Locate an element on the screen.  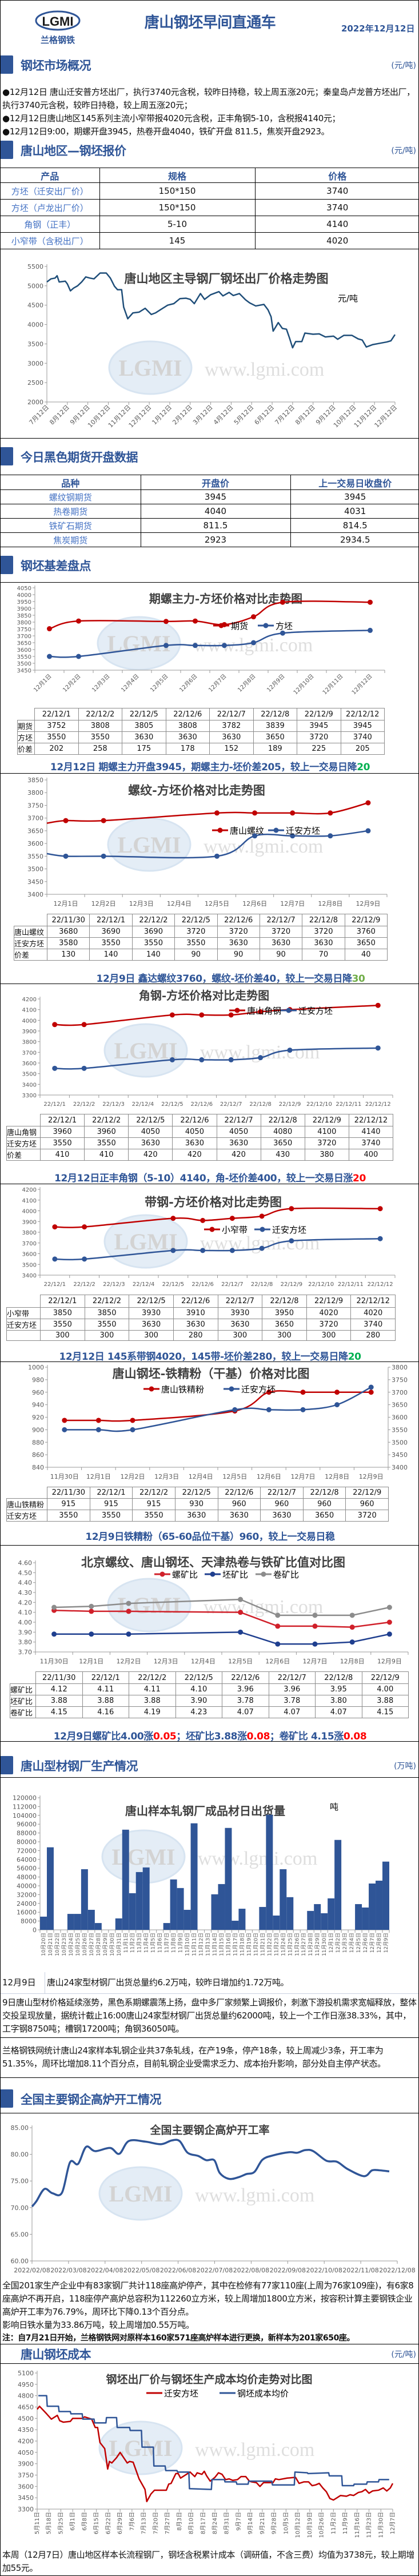
table-cell: 410 is located at coordinates (62, 1155).